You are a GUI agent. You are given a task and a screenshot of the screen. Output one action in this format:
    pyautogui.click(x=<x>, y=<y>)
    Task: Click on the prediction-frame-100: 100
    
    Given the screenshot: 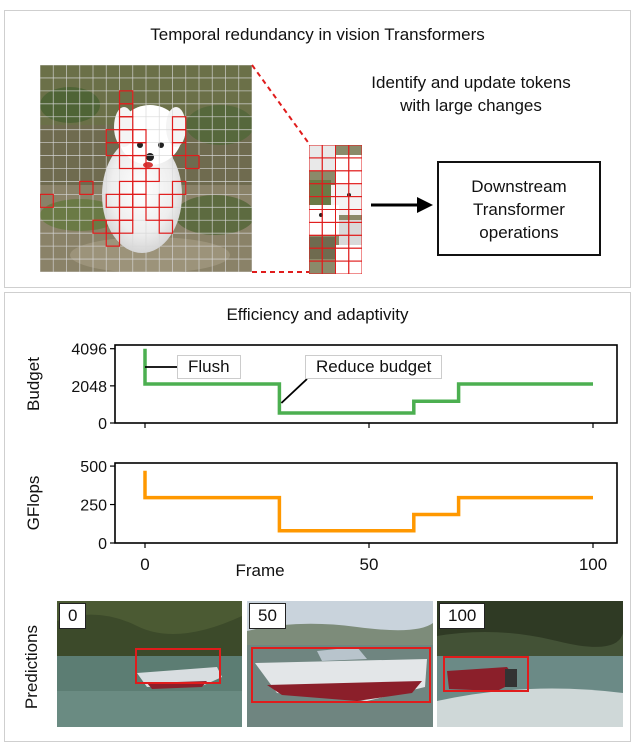 What is the action you would take?
    pyautogui.click(x=530, y=664)
    